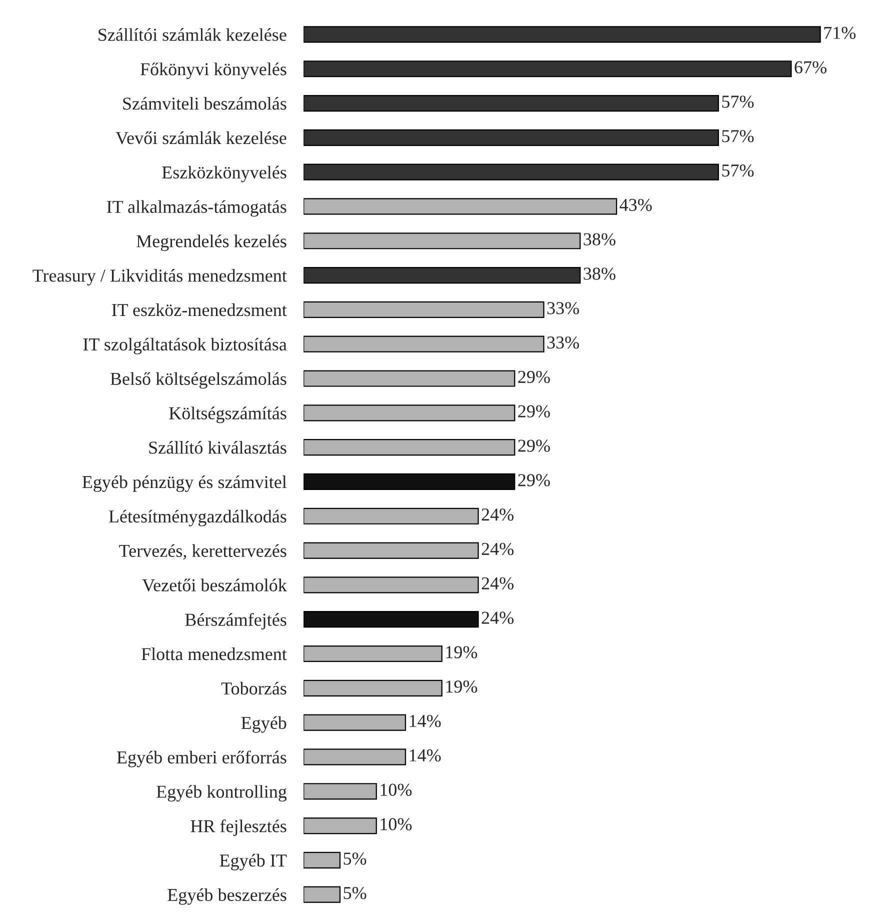  Describe the element at coordinates (201, 137) in the screenshot. I see `y-tick-label: Vevői számlák kezelése` at that location.